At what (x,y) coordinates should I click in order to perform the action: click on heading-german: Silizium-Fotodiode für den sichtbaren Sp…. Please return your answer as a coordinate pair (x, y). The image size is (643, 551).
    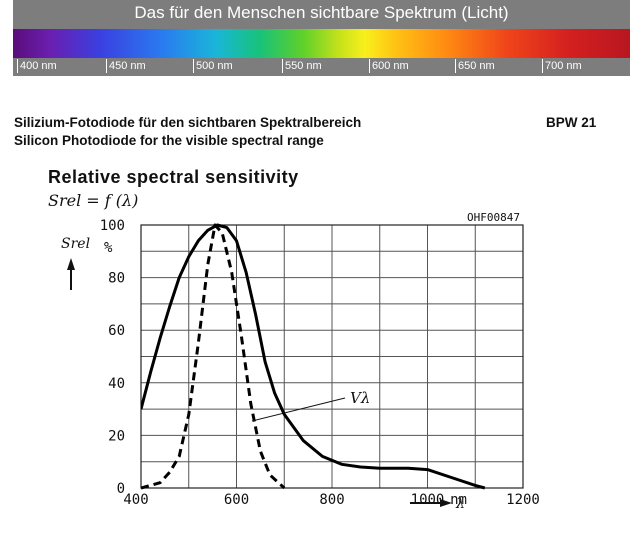
    Looking at the image, I should click on (188, 122).